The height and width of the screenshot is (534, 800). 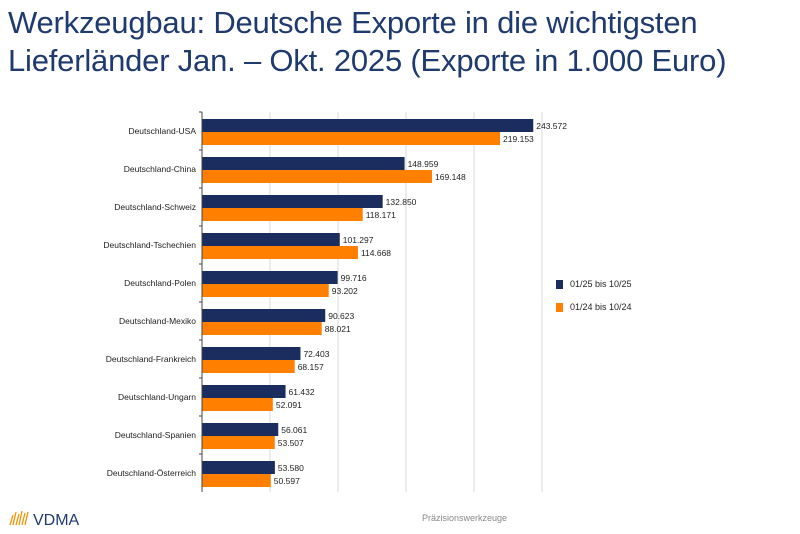 What do you see at coordinates (156, 435) in the screenshot?
I see `category-label: Deutschland-Spanien` at bounding box center [156, 435].